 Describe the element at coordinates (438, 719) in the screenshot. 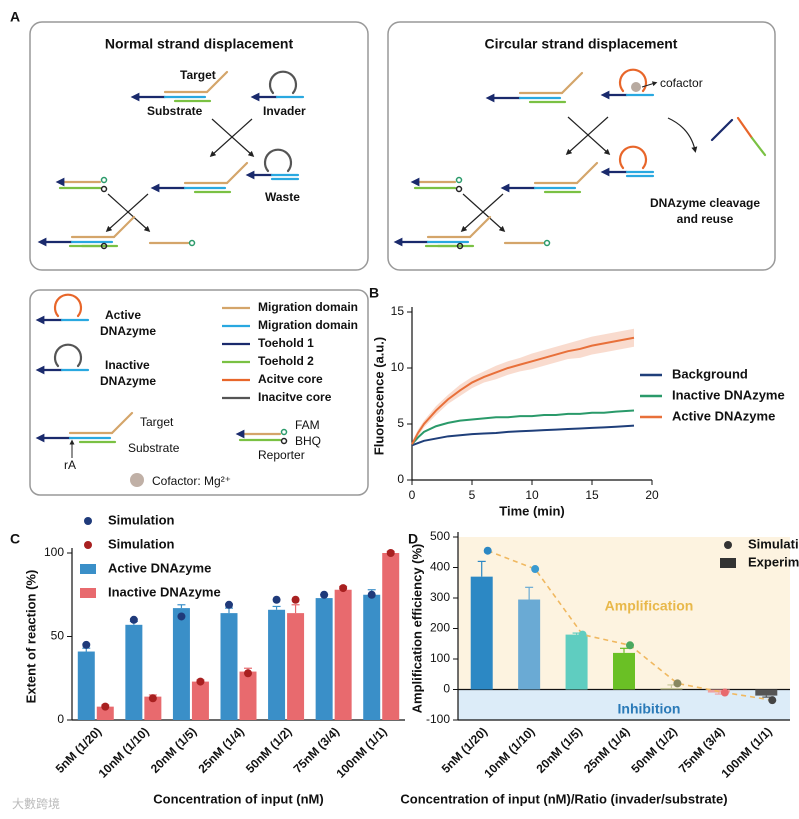

I see `y-tick-label: -100` at that location.